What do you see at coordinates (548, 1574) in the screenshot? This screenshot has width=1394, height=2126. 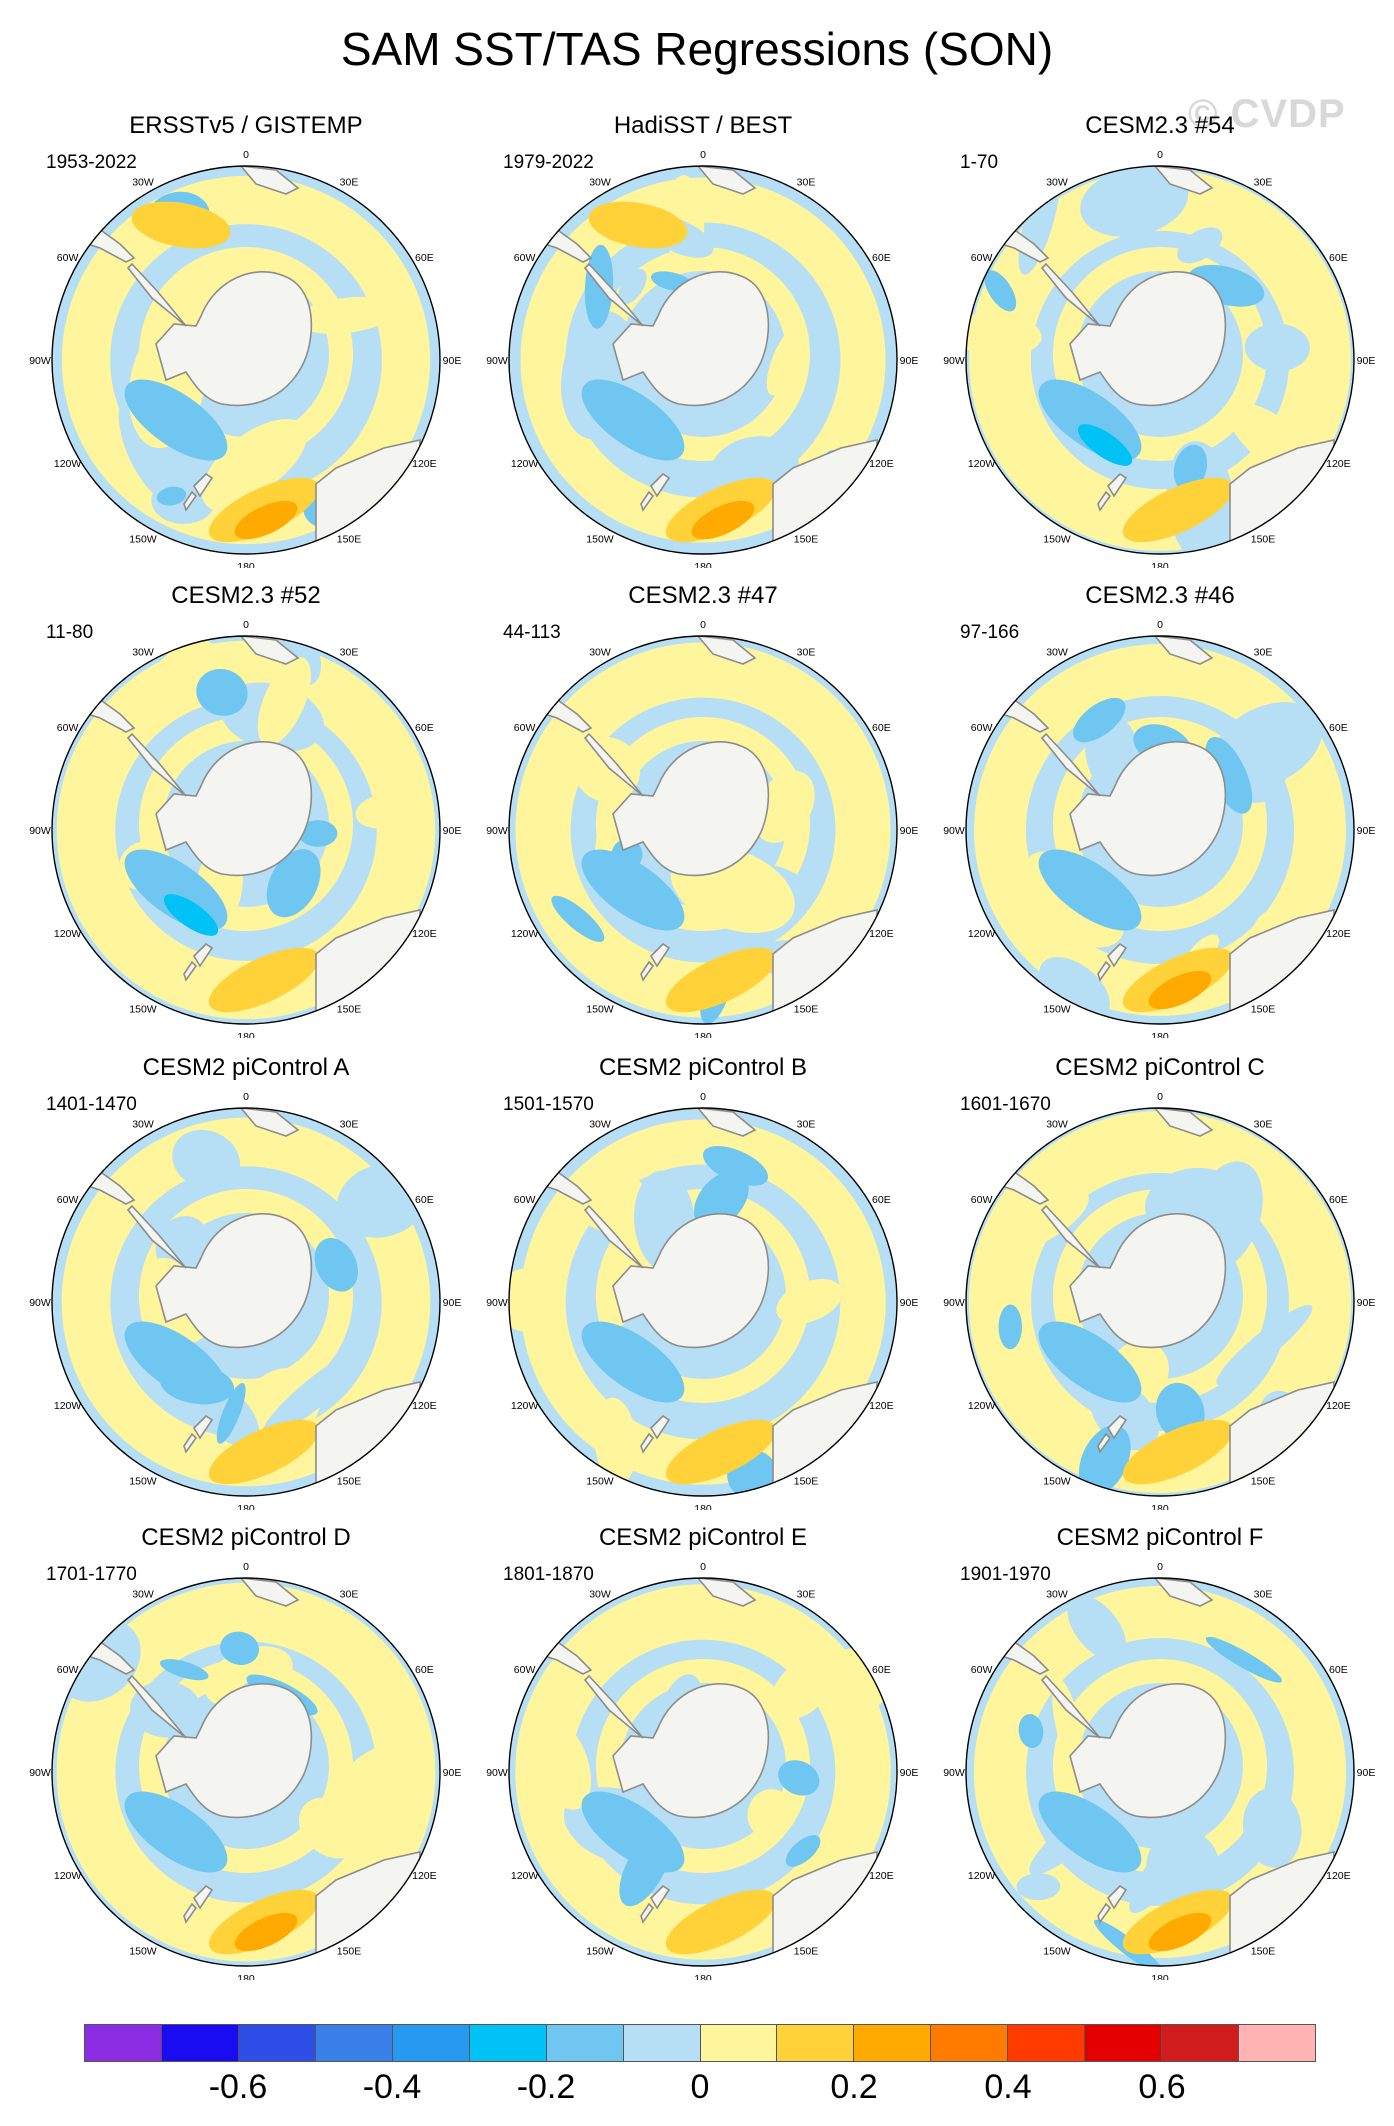 I see `panel-period: 1801-1870` at bounding box center [548, 1574].